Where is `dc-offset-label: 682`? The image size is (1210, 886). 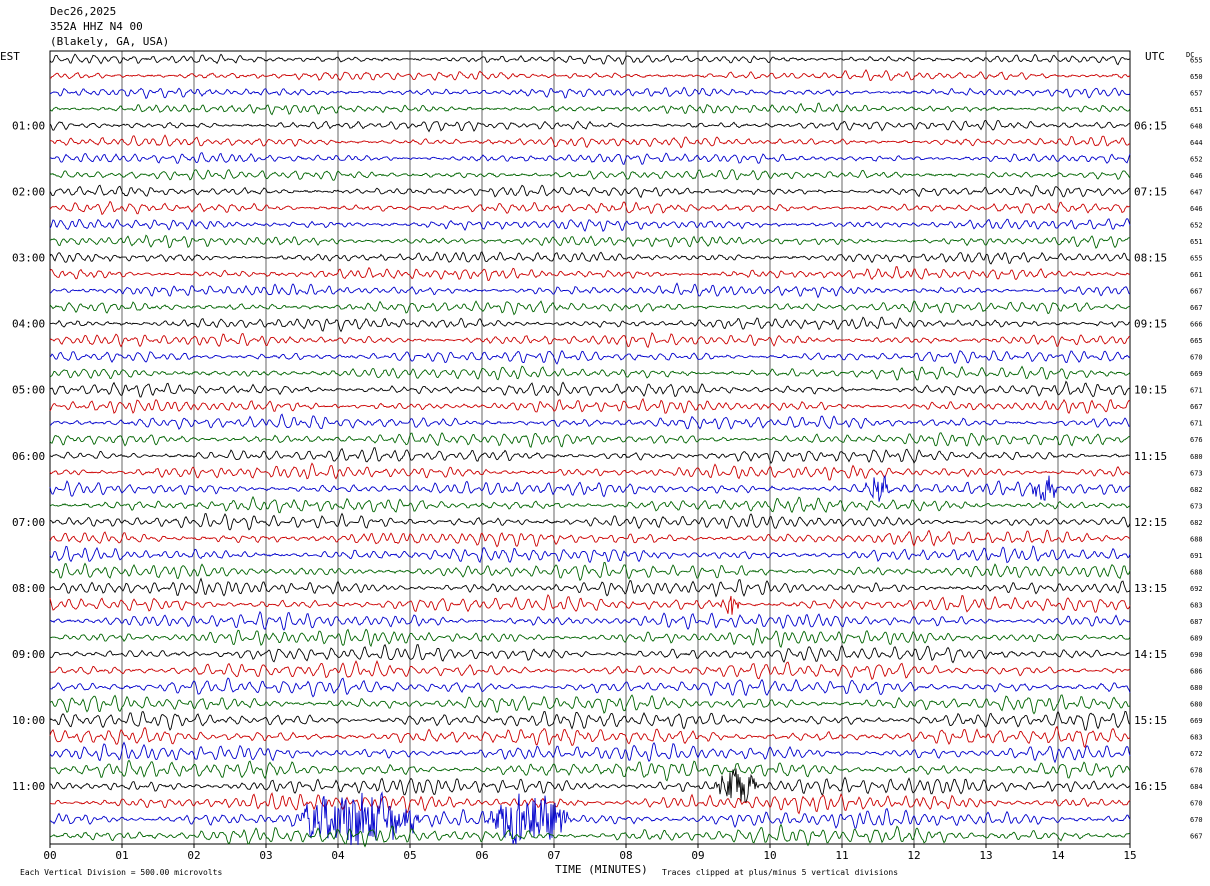 dc-offset-label: 682 is located at coordinates (1196, 490).